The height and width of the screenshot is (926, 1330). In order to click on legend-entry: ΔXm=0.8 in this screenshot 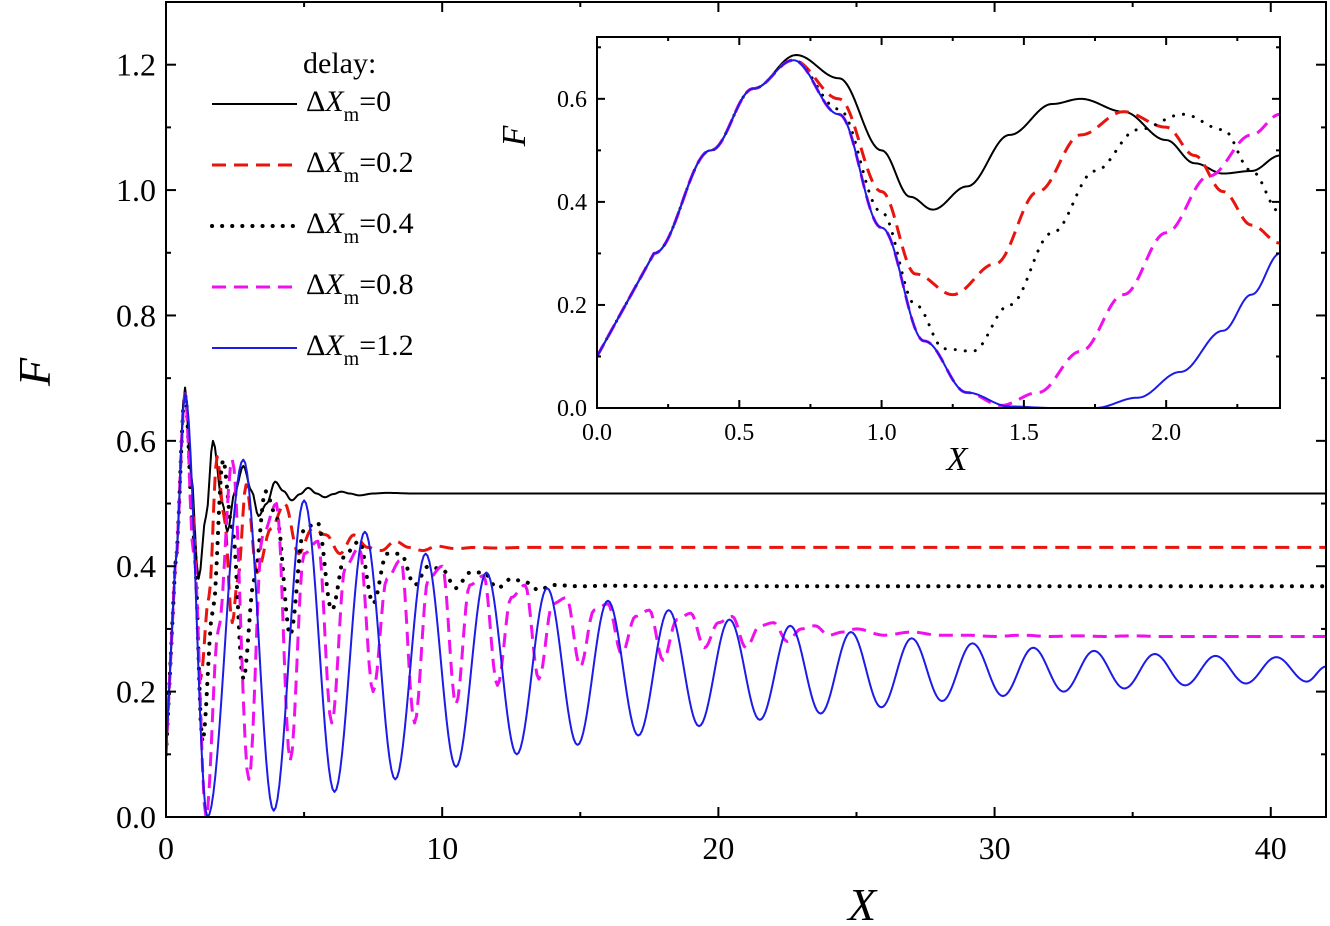, I will do `click(313, 288)`.